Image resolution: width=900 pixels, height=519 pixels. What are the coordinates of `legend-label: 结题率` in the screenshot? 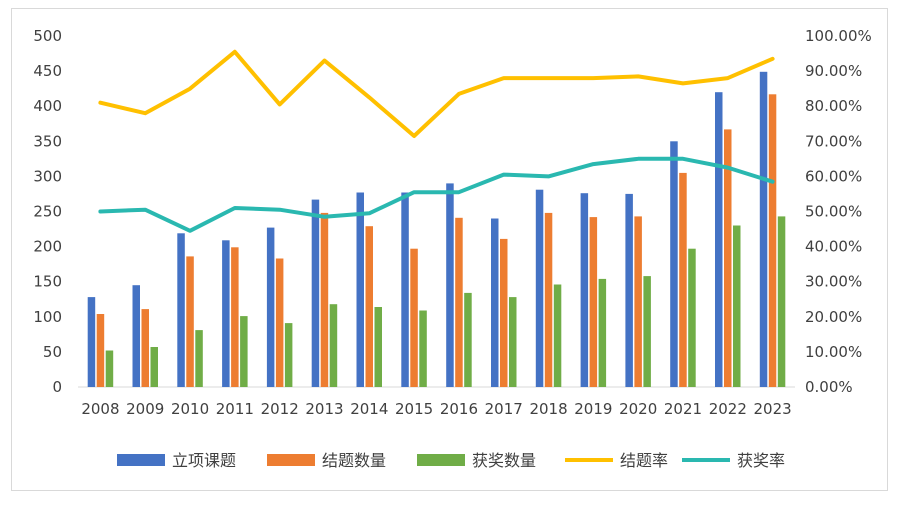 It's located at (644, 460).